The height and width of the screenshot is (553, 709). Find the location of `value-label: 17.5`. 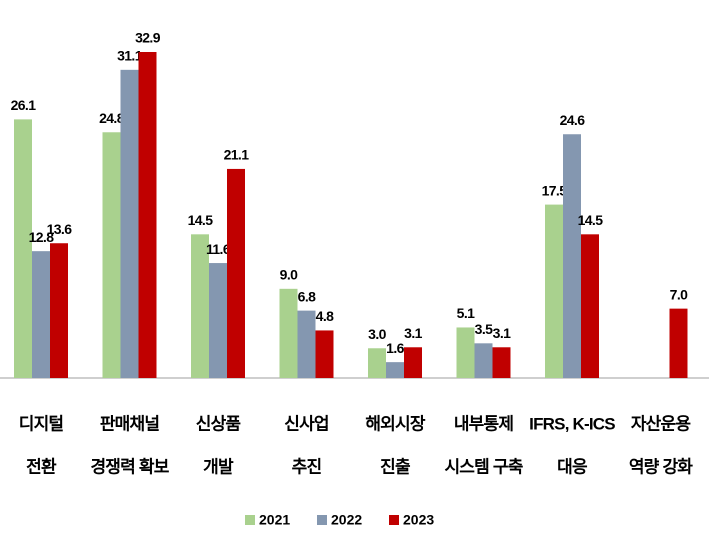

value-label: 17.5 is located at coordinates (555, 190).